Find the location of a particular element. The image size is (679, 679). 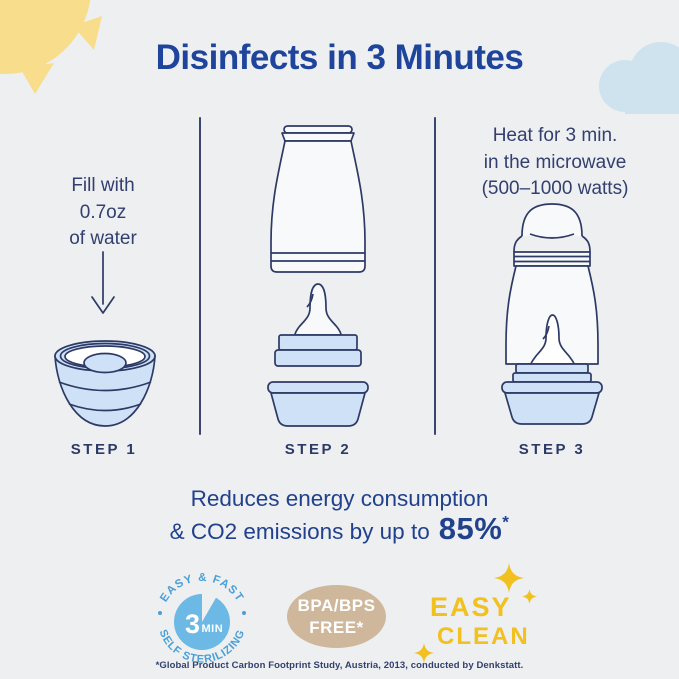

cloud-icon is located at coordinates (635, 77).